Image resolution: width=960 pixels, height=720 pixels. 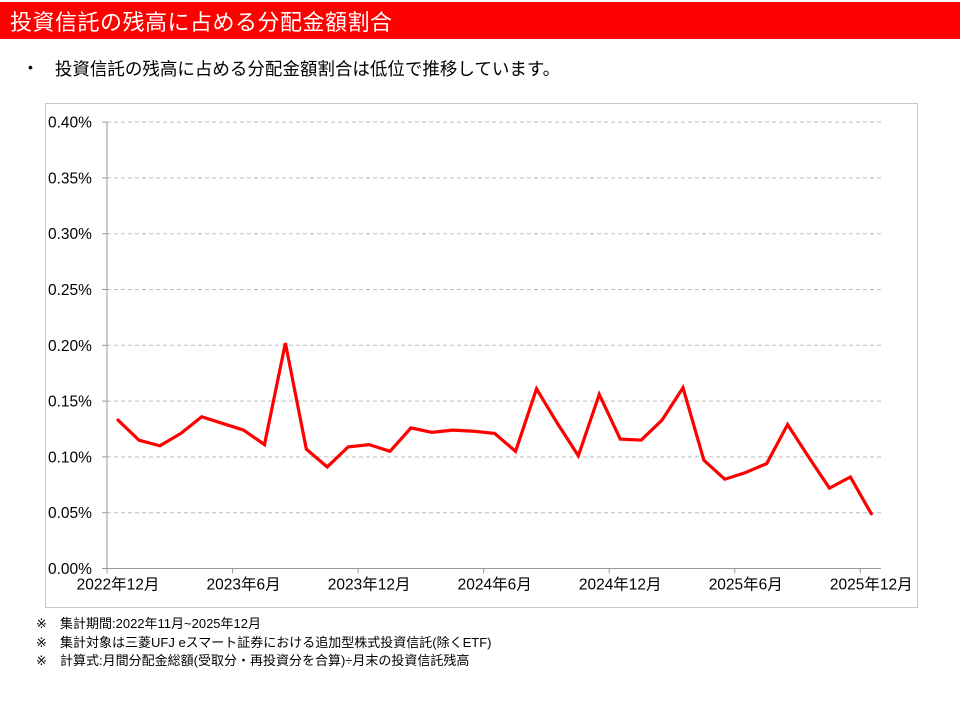 What do you see at coordinates (620, 585) in the screenshot?
I see `x-tick-label: 2024年12月` at bounding box center [620, 585].